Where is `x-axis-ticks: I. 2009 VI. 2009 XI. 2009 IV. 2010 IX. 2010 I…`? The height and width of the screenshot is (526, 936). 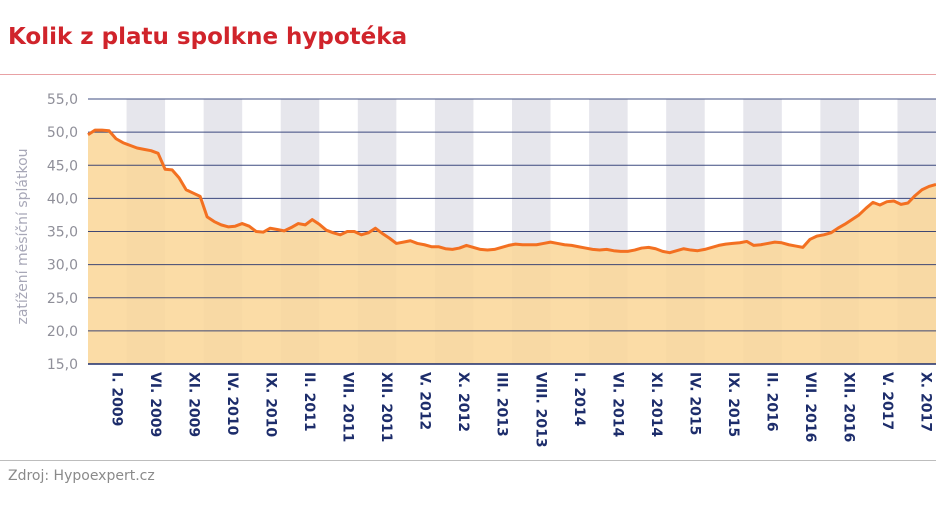
x-axis-ticks: I. 2009 VI. 2009 XI. 2009 IV. 2010 IX. 2010 I… is located at coordinates (520, 410).